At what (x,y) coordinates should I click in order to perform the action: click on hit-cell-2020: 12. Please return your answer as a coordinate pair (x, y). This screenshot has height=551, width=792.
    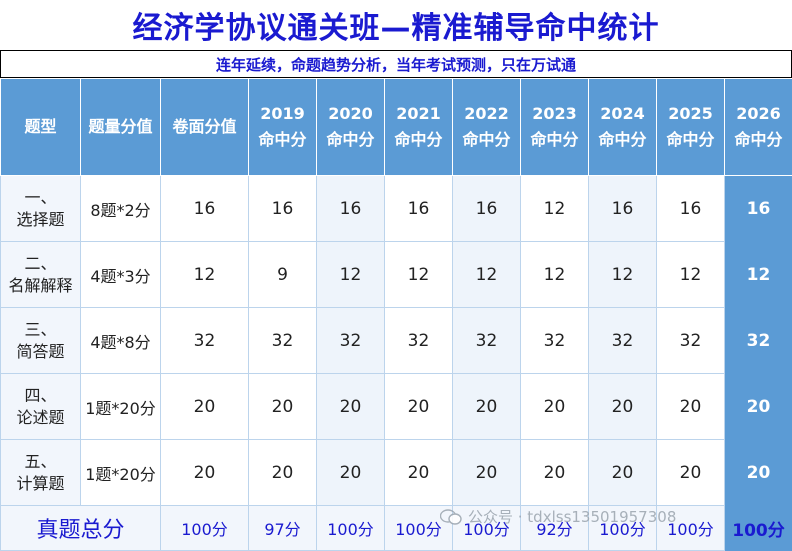
    Looking at the image, I should click on (351, 275).